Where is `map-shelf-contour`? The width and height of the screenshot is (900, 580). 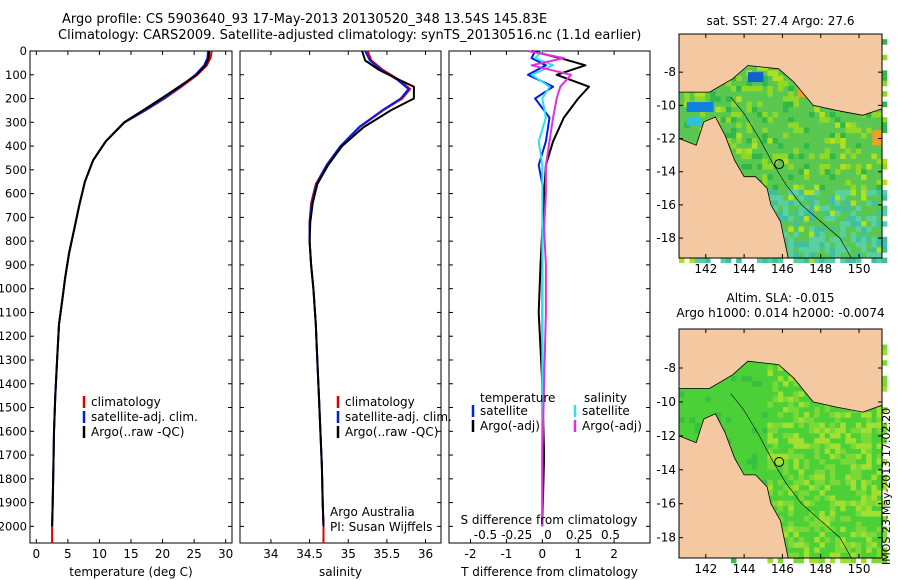
map-shelf-contour is located at coordinates (791, 177).